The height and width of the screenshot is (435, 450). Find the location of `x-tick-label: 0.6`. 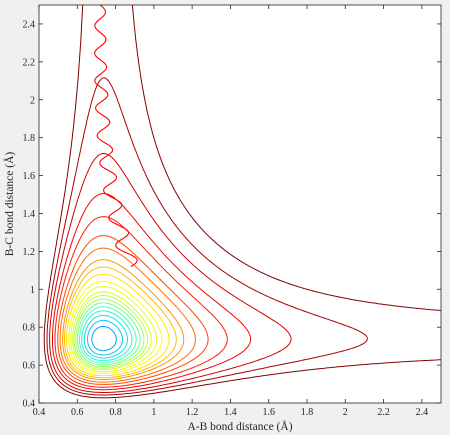

x-tick-label: 0.6 is located at coordinates (77, 412).